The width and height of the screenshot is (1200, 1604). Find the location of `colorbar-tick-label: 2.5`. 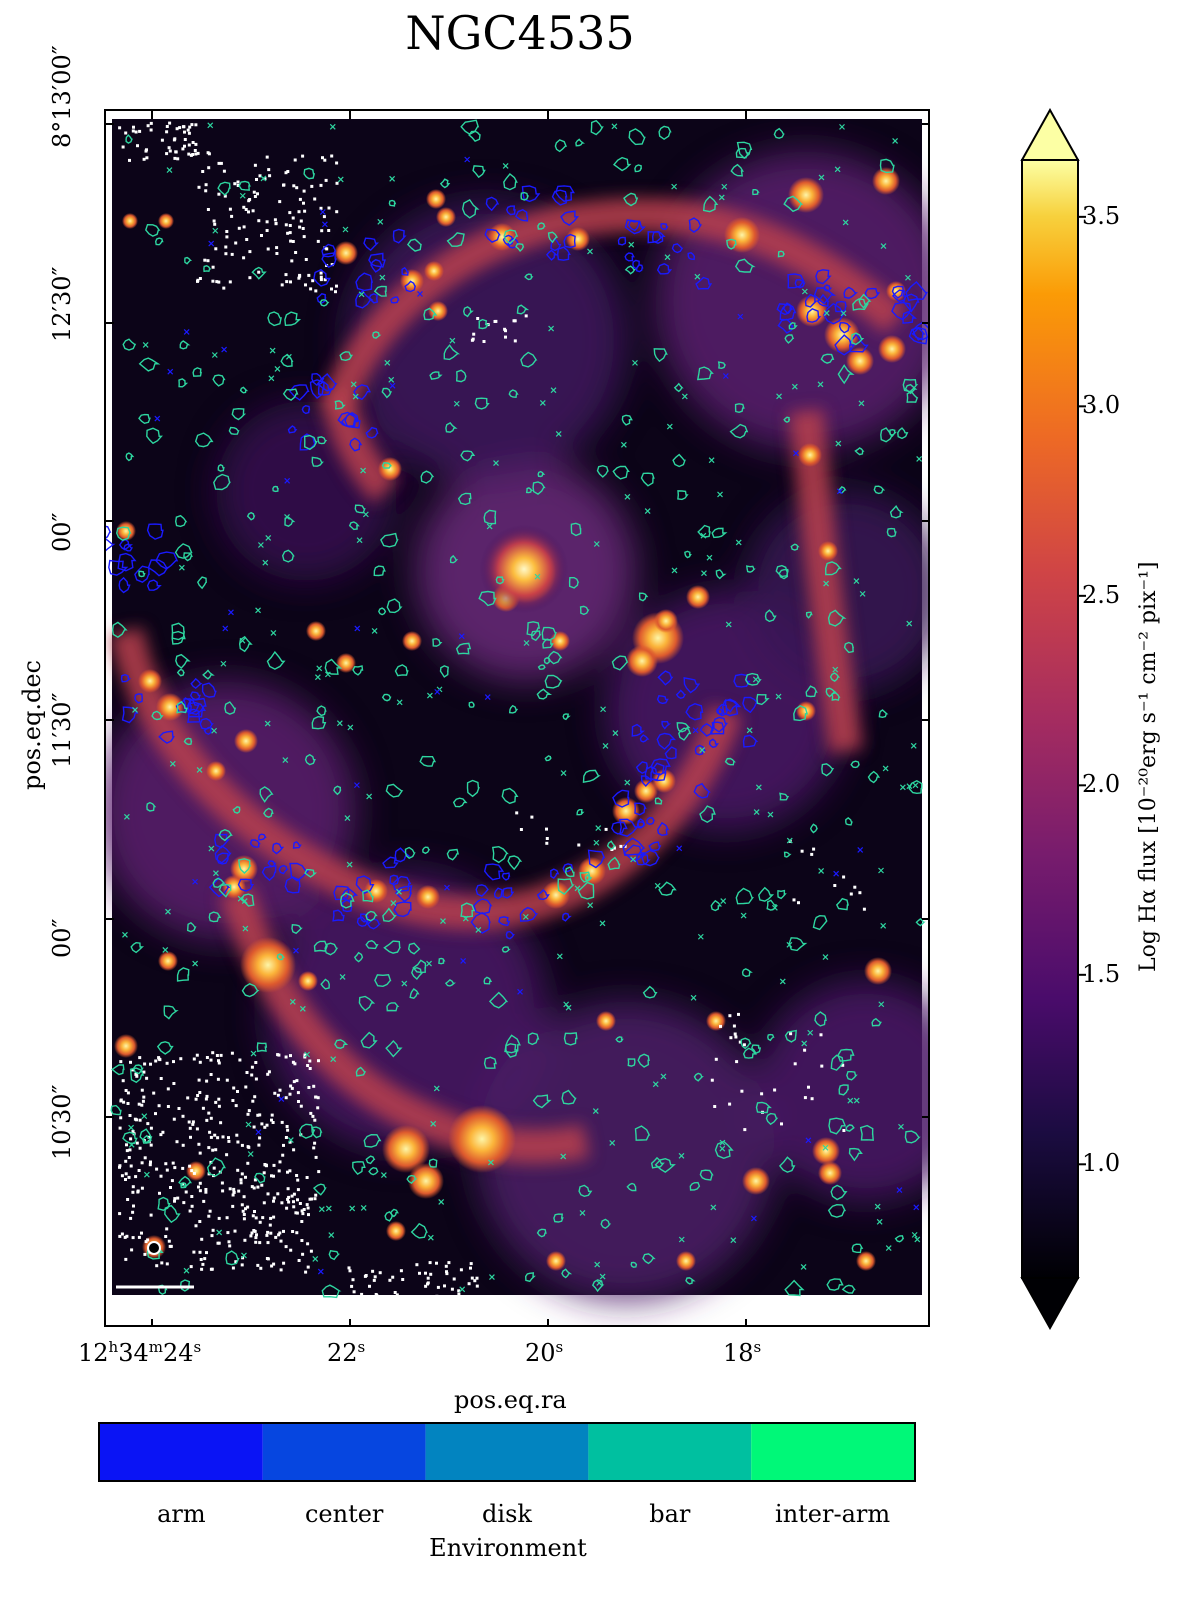

colorbar-tick-label: 2.5 is located at coordinates (1101, 594).